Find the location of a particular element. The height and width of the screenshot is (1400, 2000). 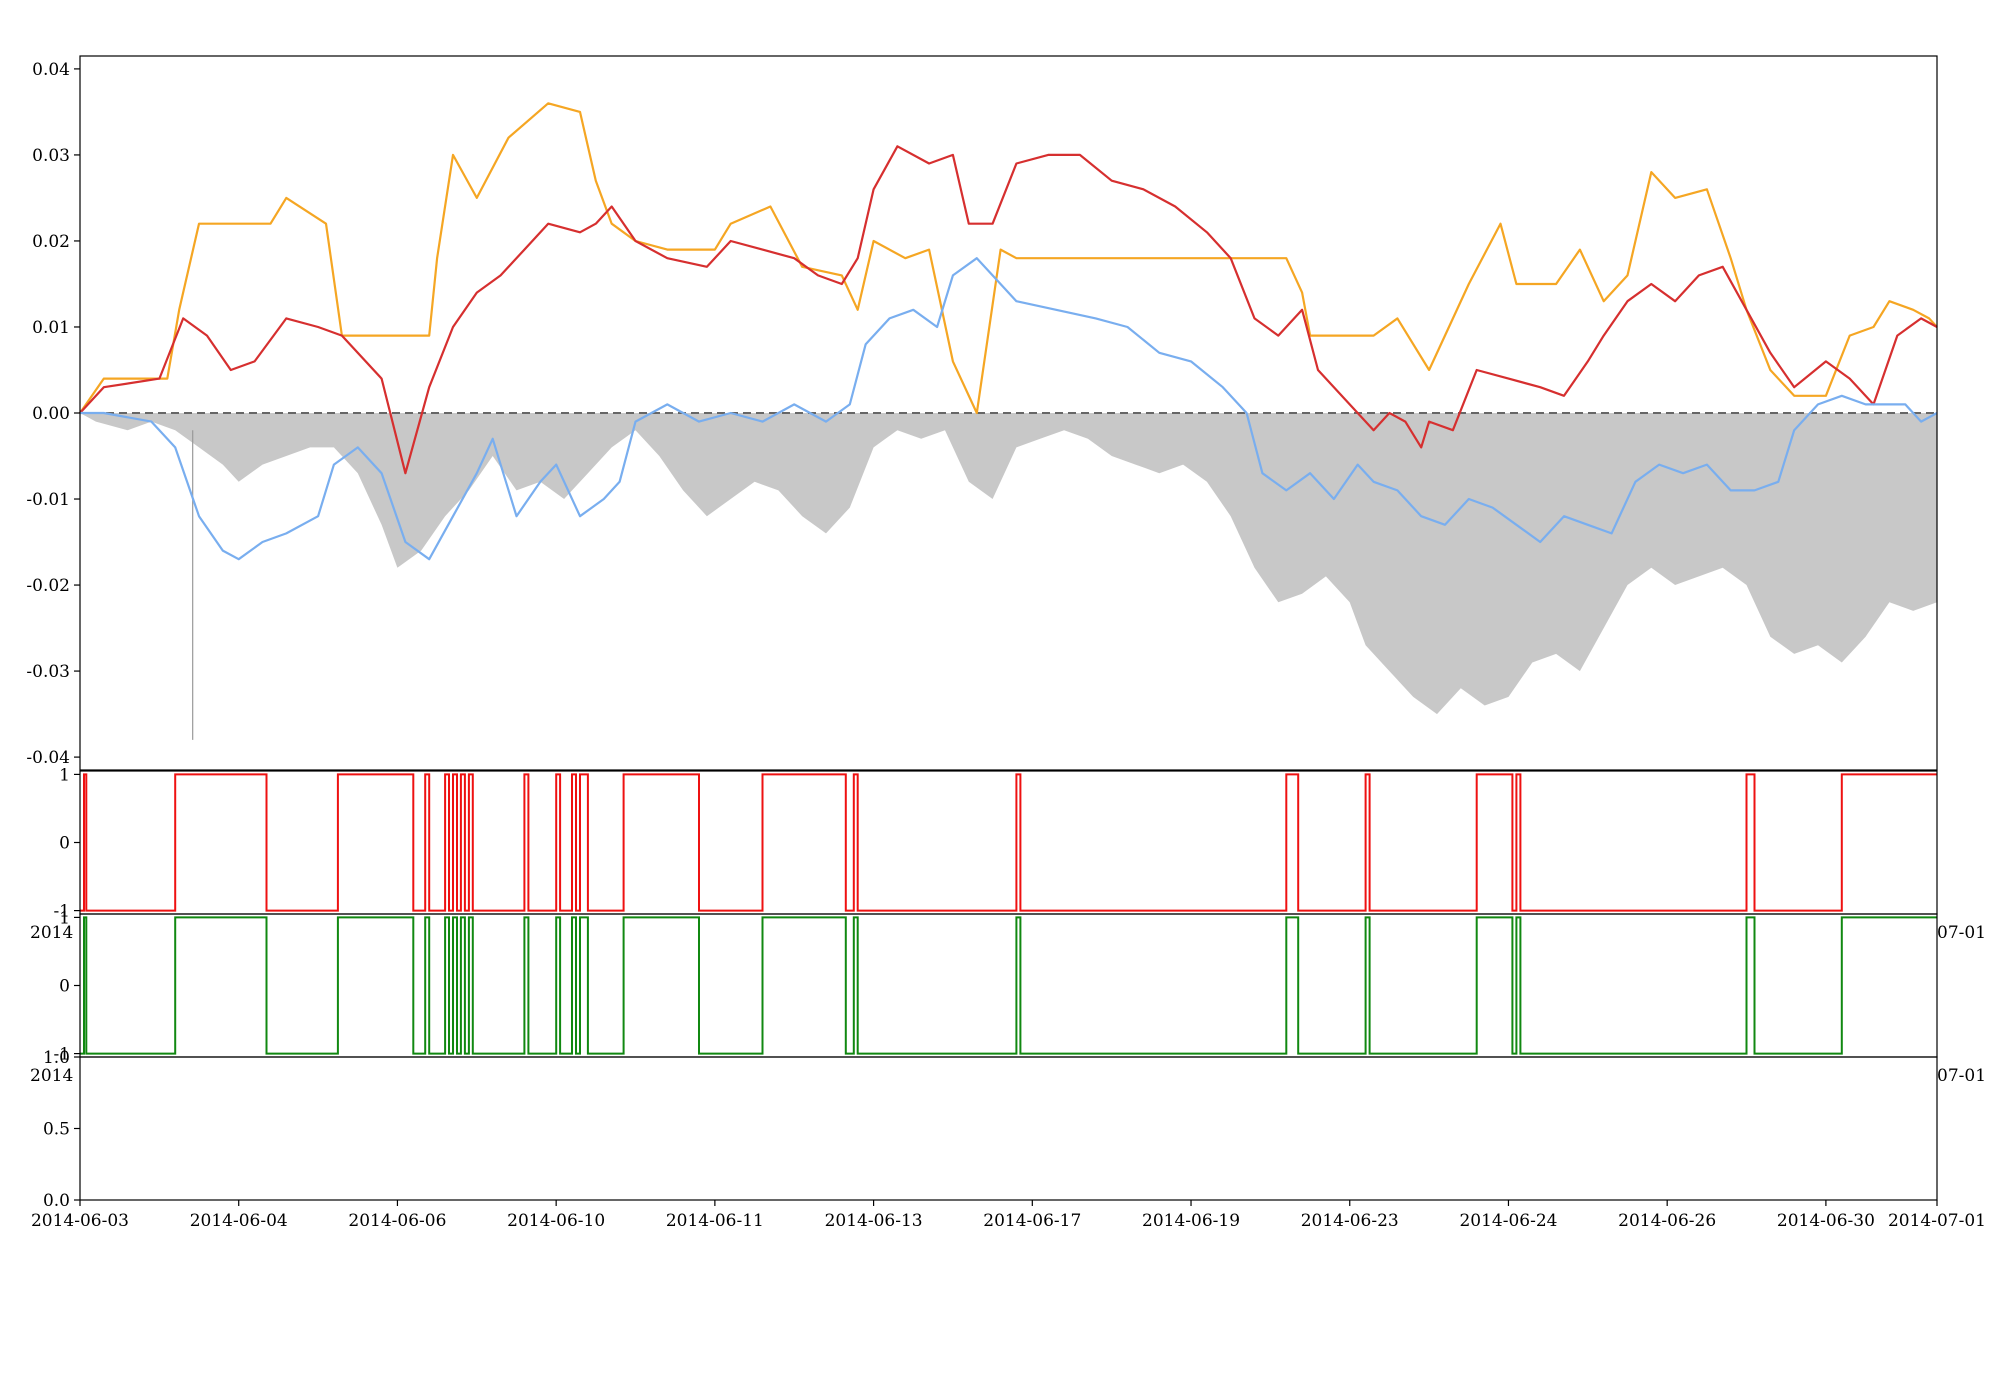

signal-green-panel: 1 0 -1 2014 07-01 is located at coordinates (1008, 986).